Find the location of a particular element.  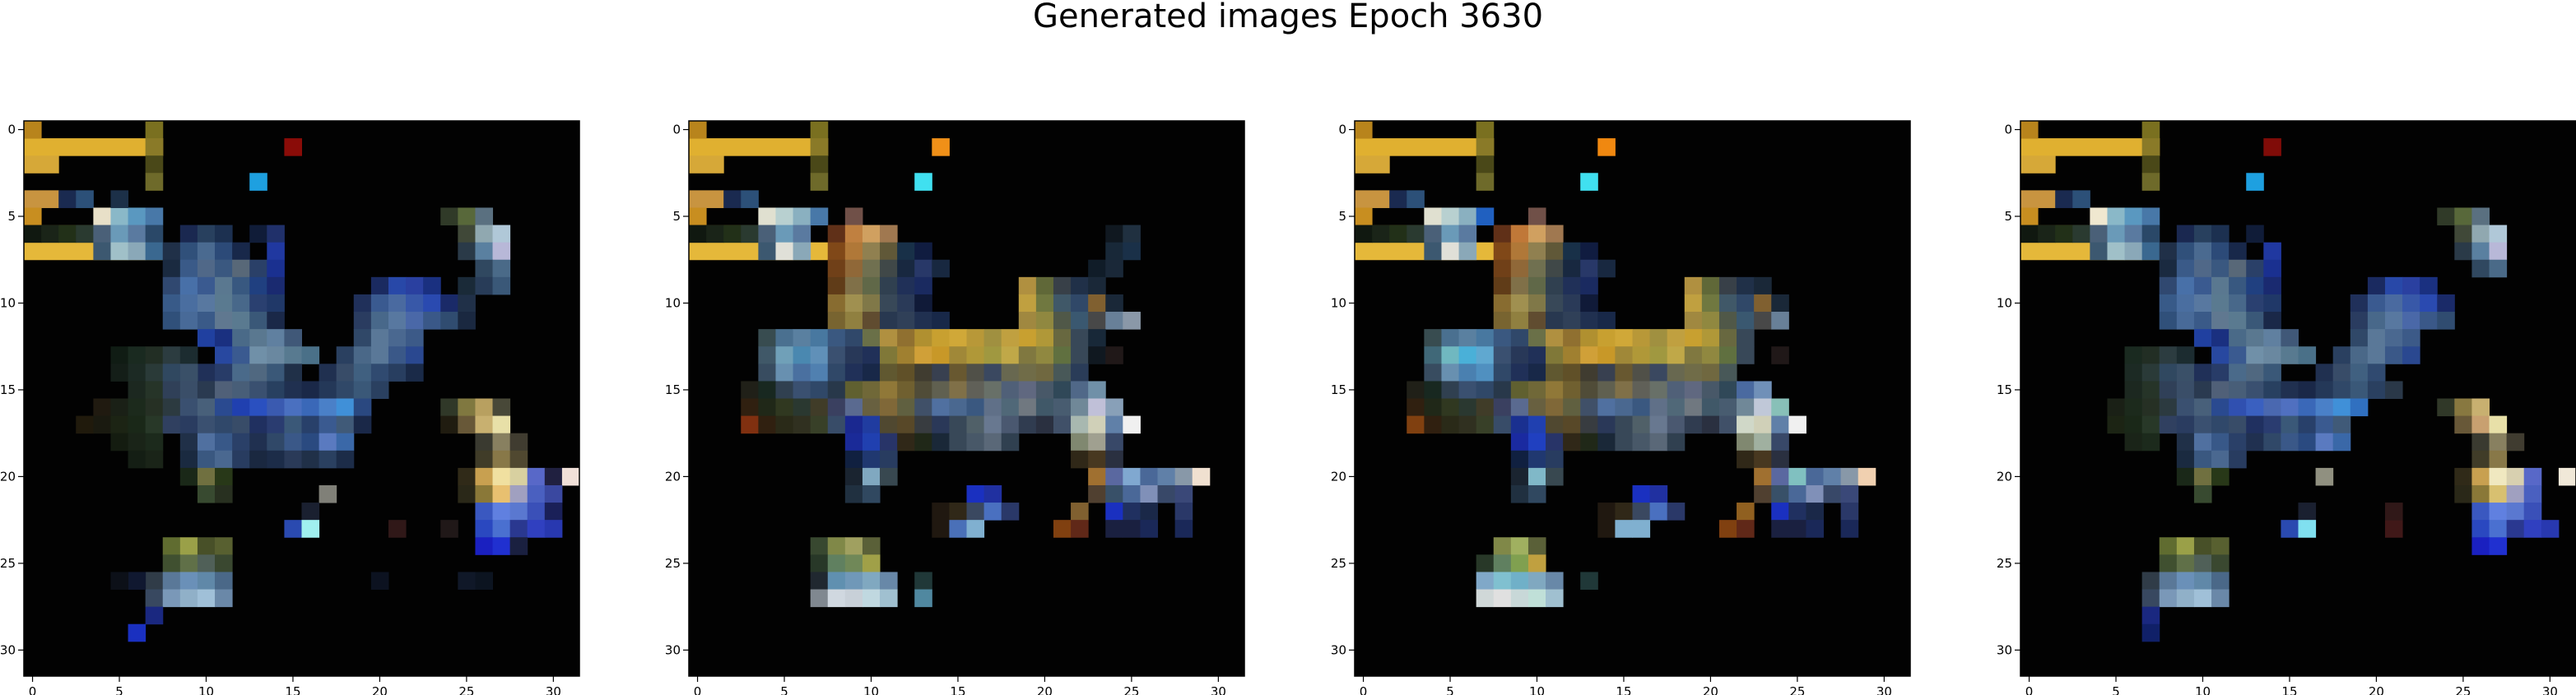

y-tick-label: 0 is located at coordinates (11, 130).